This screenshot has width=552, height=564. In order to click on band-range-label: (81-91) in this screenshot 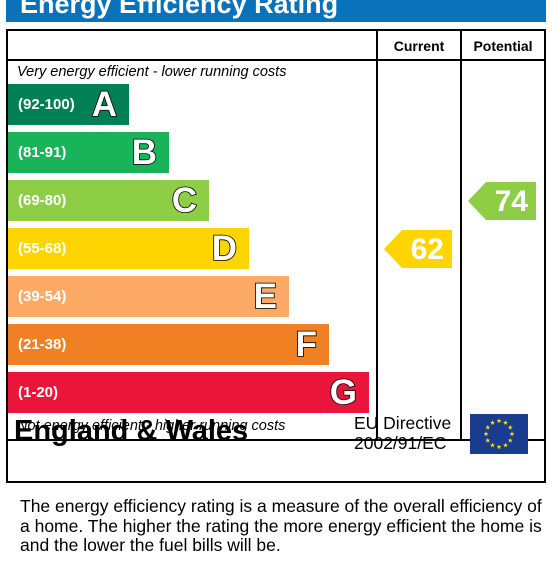, I will do `click(42, 152)`.